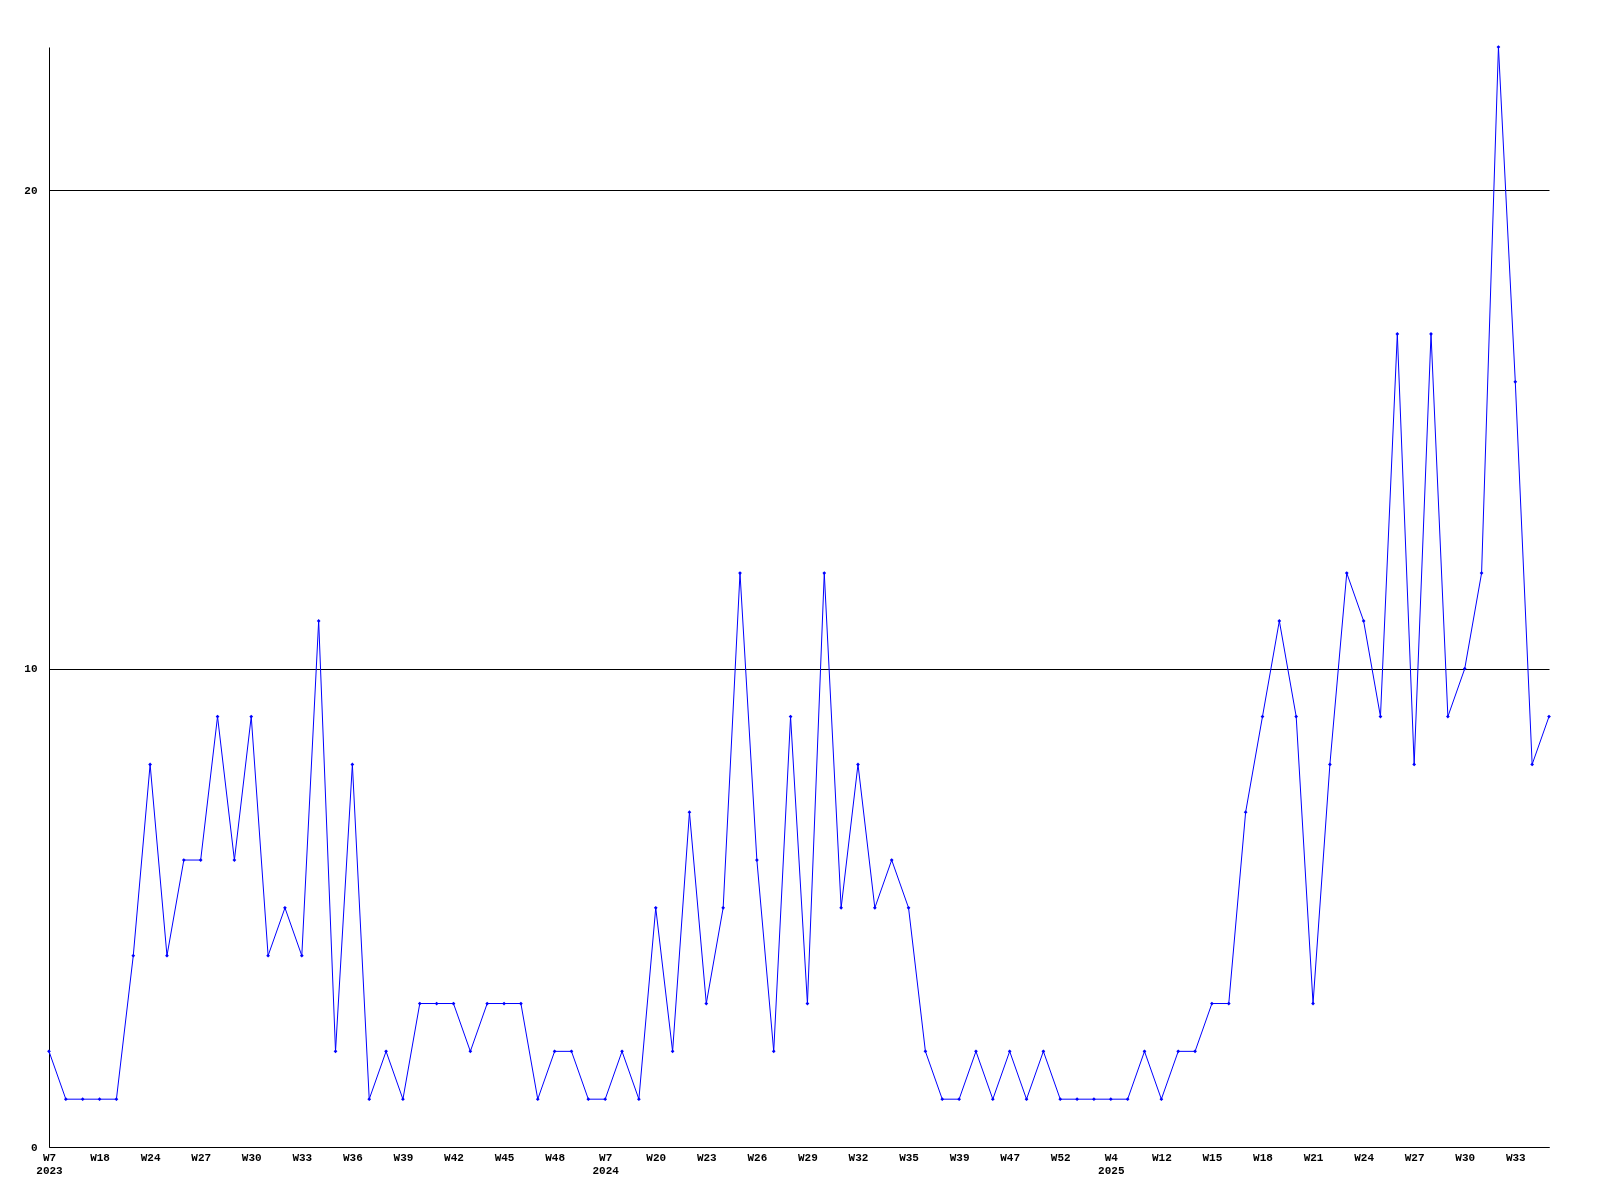 The image size is (1600, 1200). What do you see at coordinates (31, 669) in the screenshot?
I see `y-tick-label: 10` at bounding box center [31, 669].